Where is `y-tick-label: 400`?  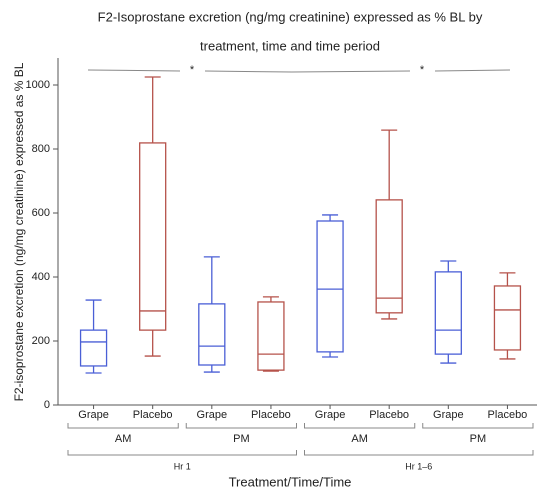 y-tick-label: 400 is located at coordinates (41, 277).